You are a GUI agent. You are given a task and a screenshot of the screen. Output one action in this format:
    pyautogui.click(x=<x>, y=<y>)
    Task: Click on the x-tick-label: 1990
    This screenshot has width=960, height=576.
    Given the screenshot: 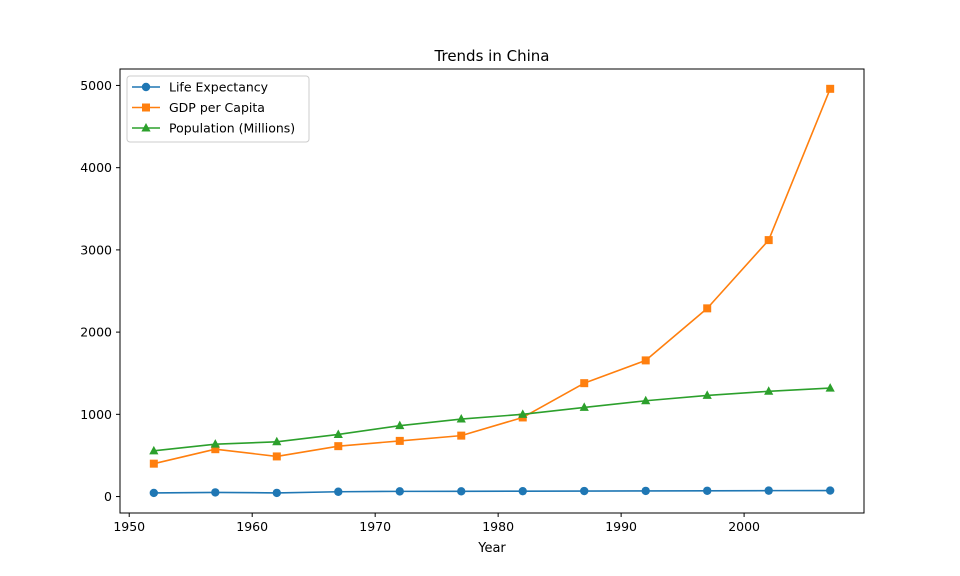 What is the action you would take?
    pyautogui.click(x=621, y=526)
    